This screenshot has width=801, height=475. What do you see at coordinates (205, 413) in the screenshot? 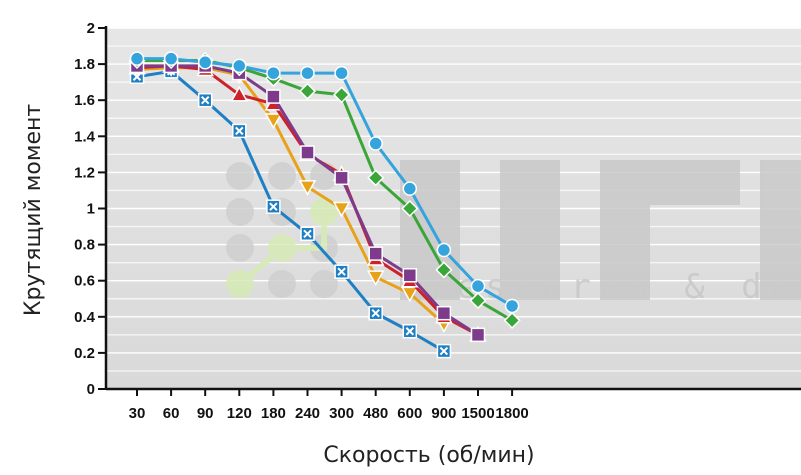
I see `x-tick-label: 90` at bounding box center [205, 413].